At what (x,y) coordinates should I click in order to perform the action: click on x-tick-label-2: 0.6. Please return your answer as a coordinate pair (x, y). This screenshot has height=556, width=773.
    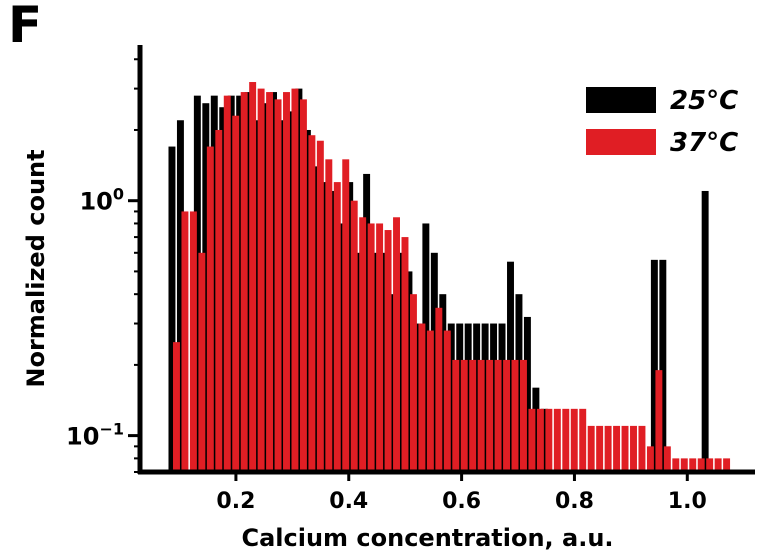
    Looking at the image, I should click on (461, 501).